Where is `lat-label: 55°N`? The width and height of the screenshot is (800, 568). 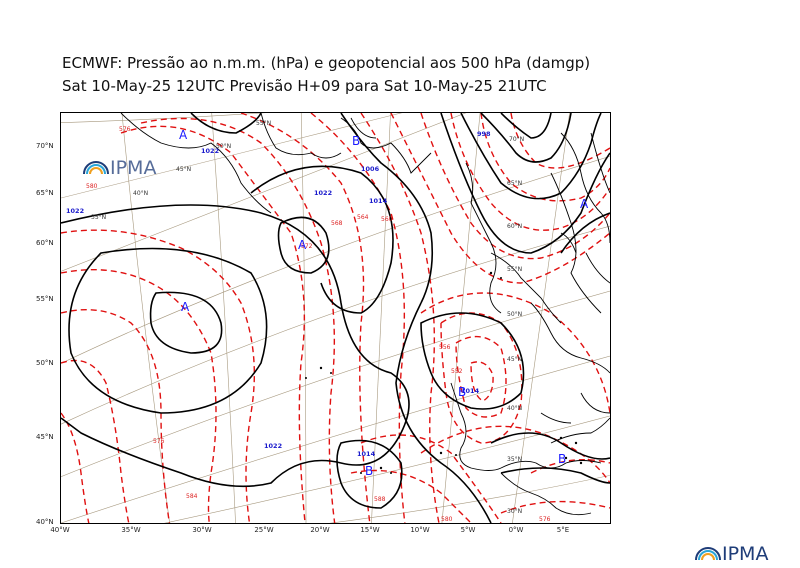
lat-label: 55°N is located at coordinates (45, 299).